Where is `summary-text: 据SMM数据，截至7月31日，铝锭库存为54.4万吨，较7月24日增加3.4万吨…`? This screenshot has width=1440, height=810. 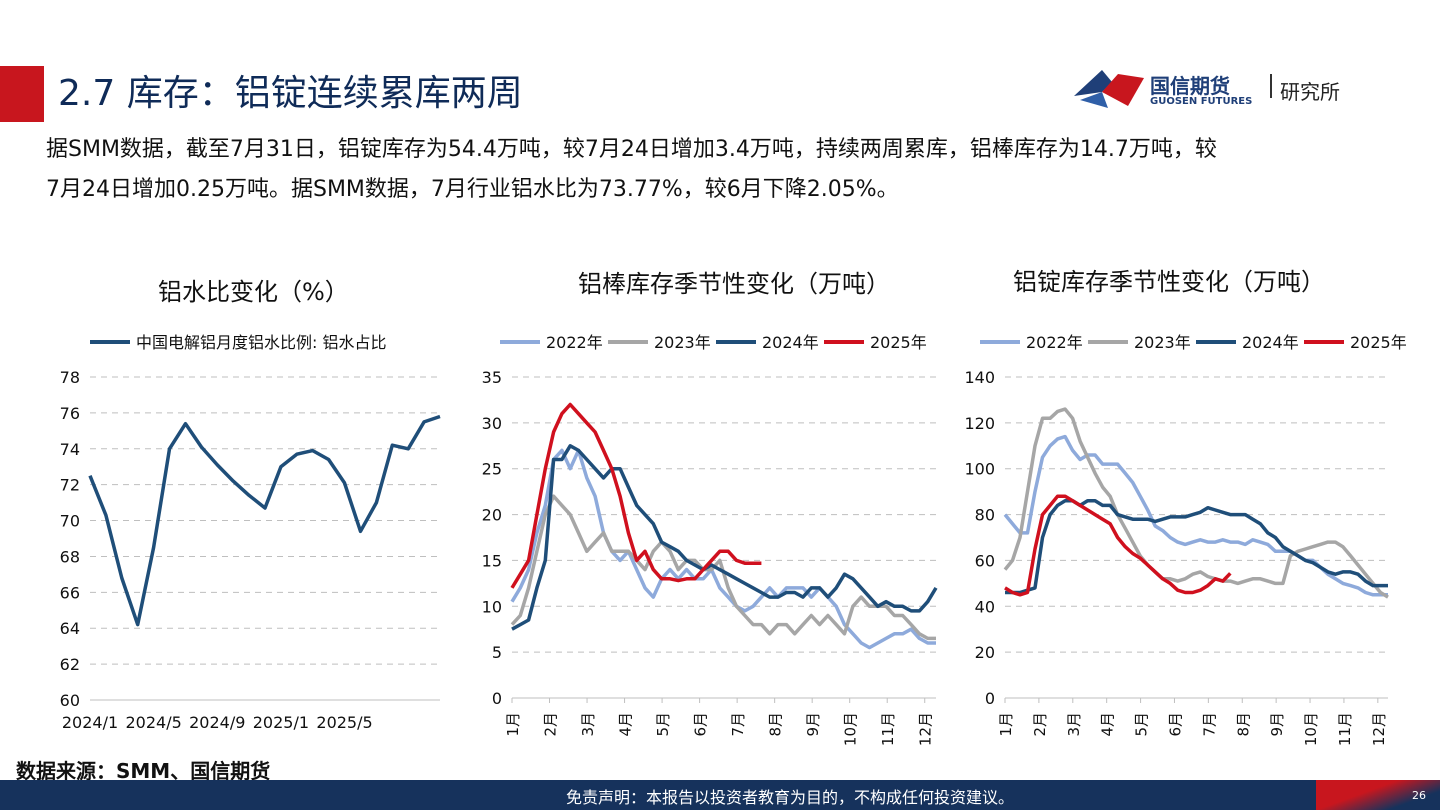
summary-text: 据SMM数据，截至7月31日，铝锭库存为54.4万吨，较7月24日增加3.4万吨… is located at coordinates (721, 170).